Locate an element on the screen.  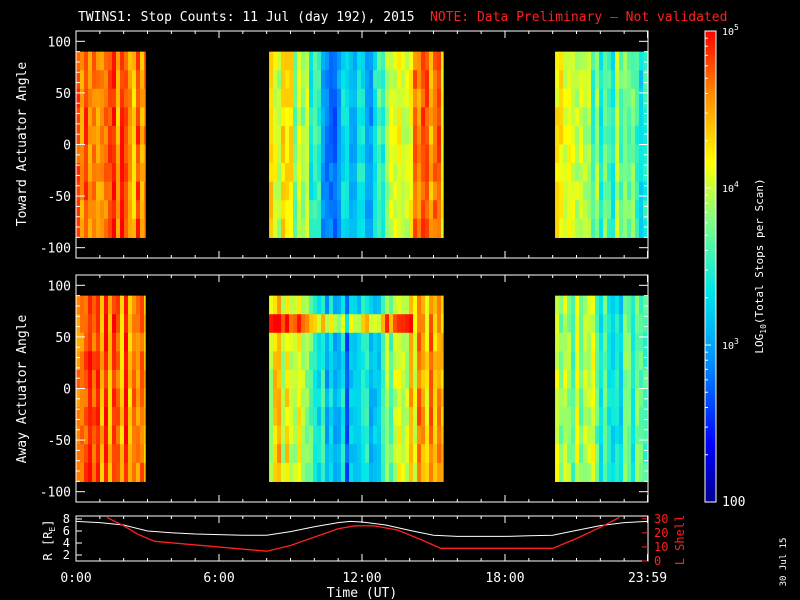
y-tick-label: 0 is located at coordinates (67, 146).